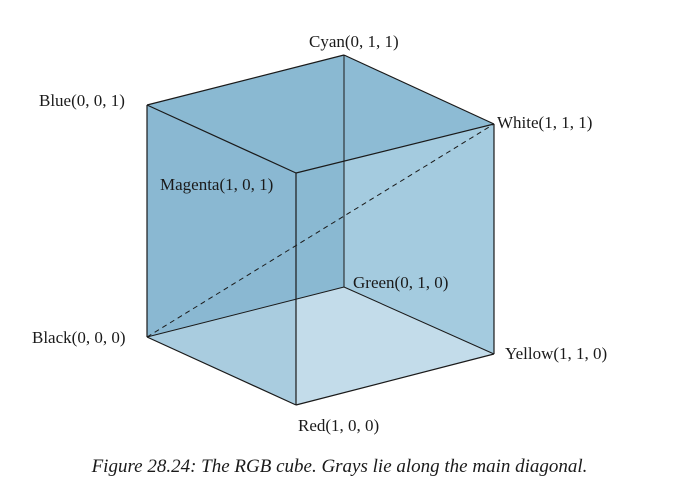  Describe the element at coordinates (221, 139) in the screenshot. I see `edge-blue-magenta` at that location.